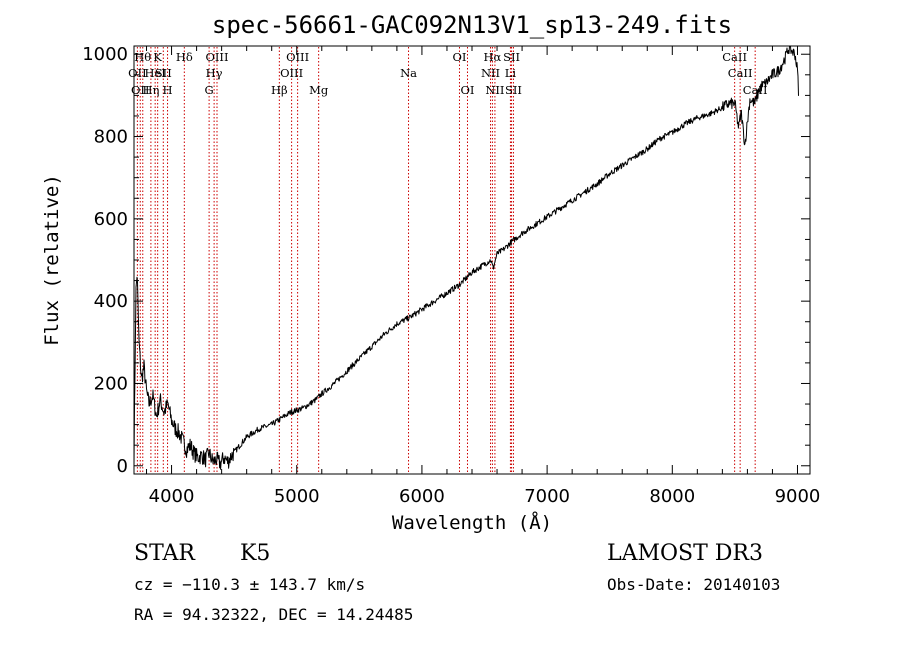 The width and height of the screenshot is (900, 649). What do you see at coordinates (105, 260) in the screenshot?
I see `y-tick-labels: 0 200 400 600 800 1000` at bounding box center [105, 260].